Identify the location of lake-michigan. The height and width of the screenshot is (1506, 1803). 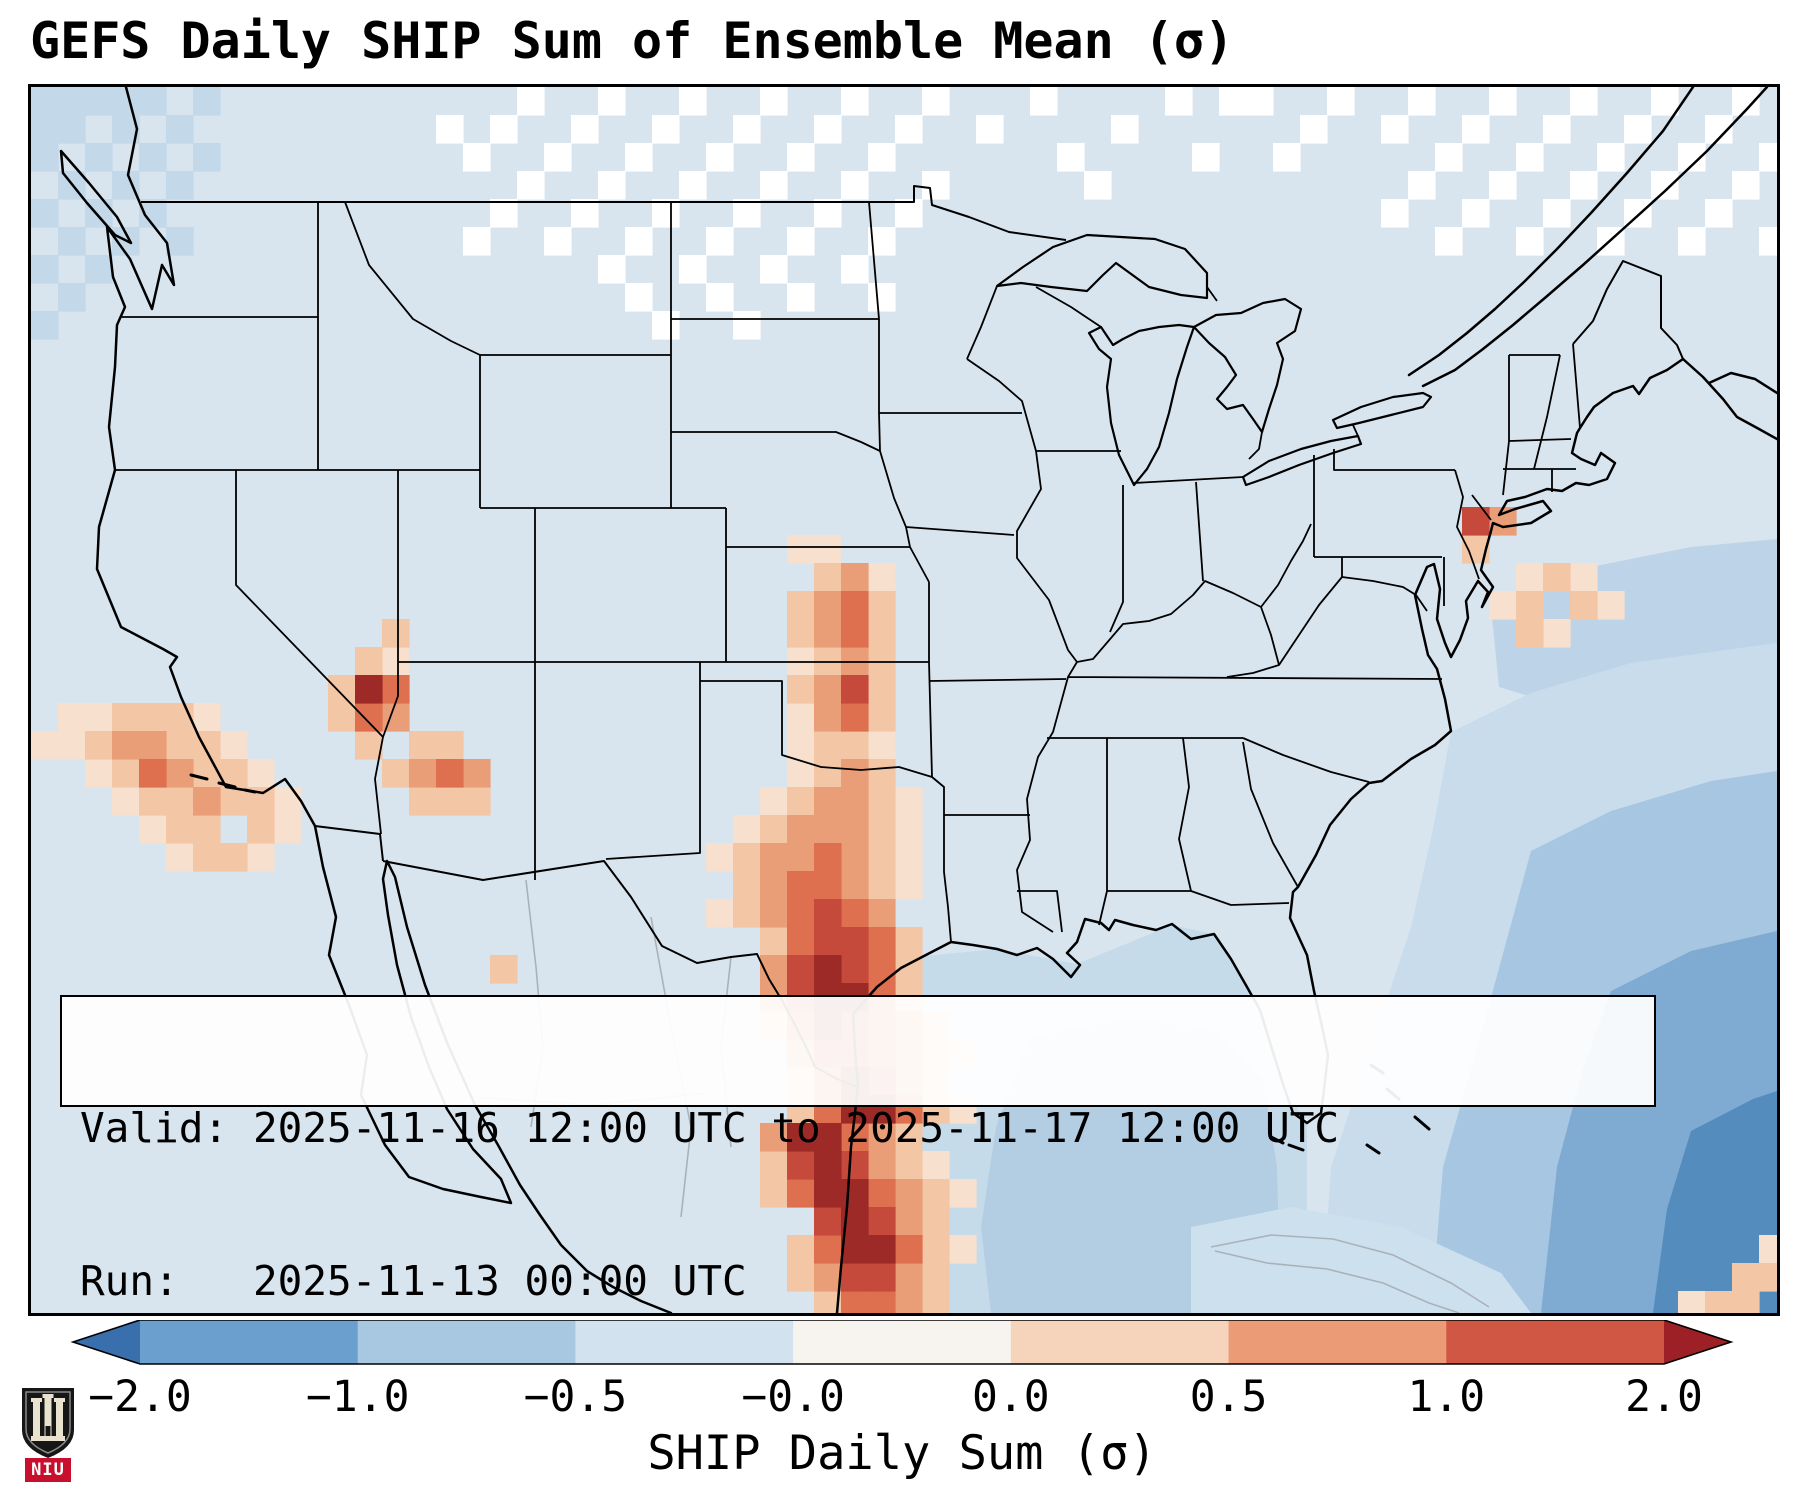
(1141, 405).